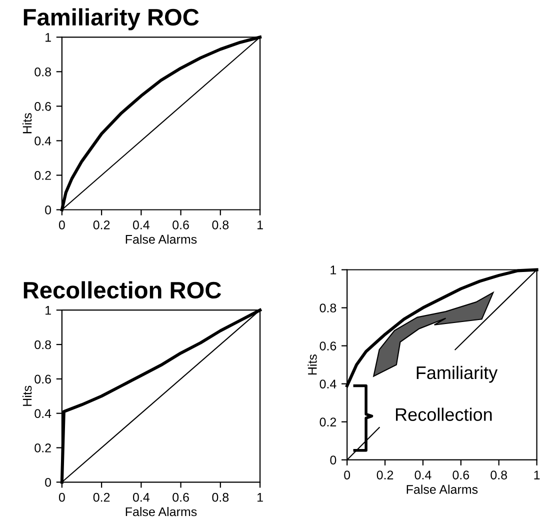 The width and height of the screenshot is (558, 531). I want to click on chart-title: Recollection ROC, so click(123, 290).